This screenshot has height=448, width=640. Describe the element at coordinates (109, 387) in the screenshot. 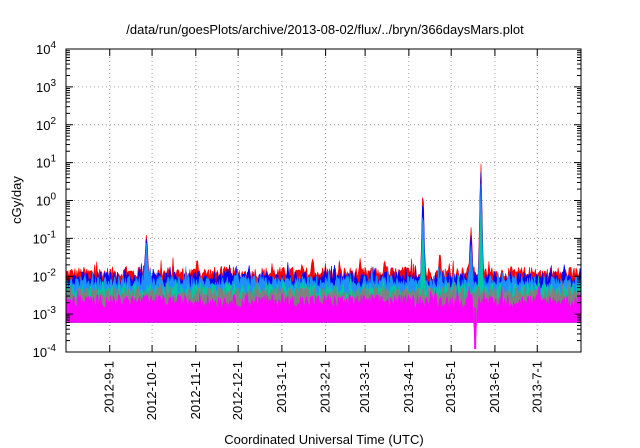

I see `x-tick-label: 2012-9-1` at that location.